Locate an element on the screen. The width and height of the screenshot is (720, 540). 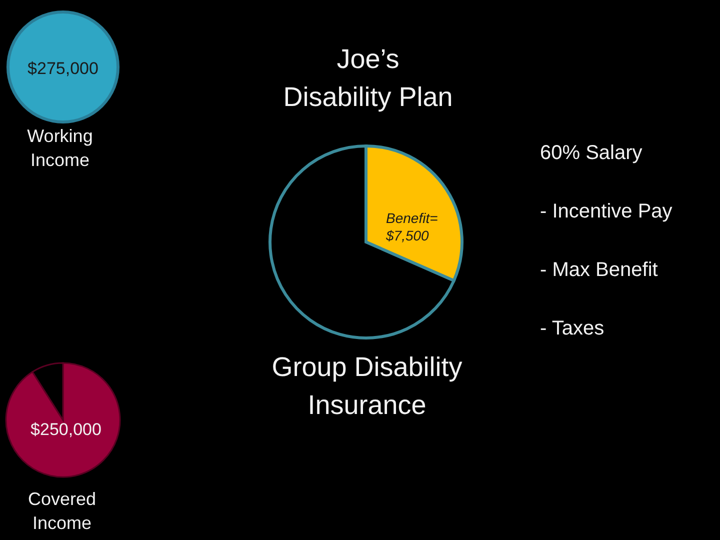
text: $250,000 is located at coordinates (66, 429).